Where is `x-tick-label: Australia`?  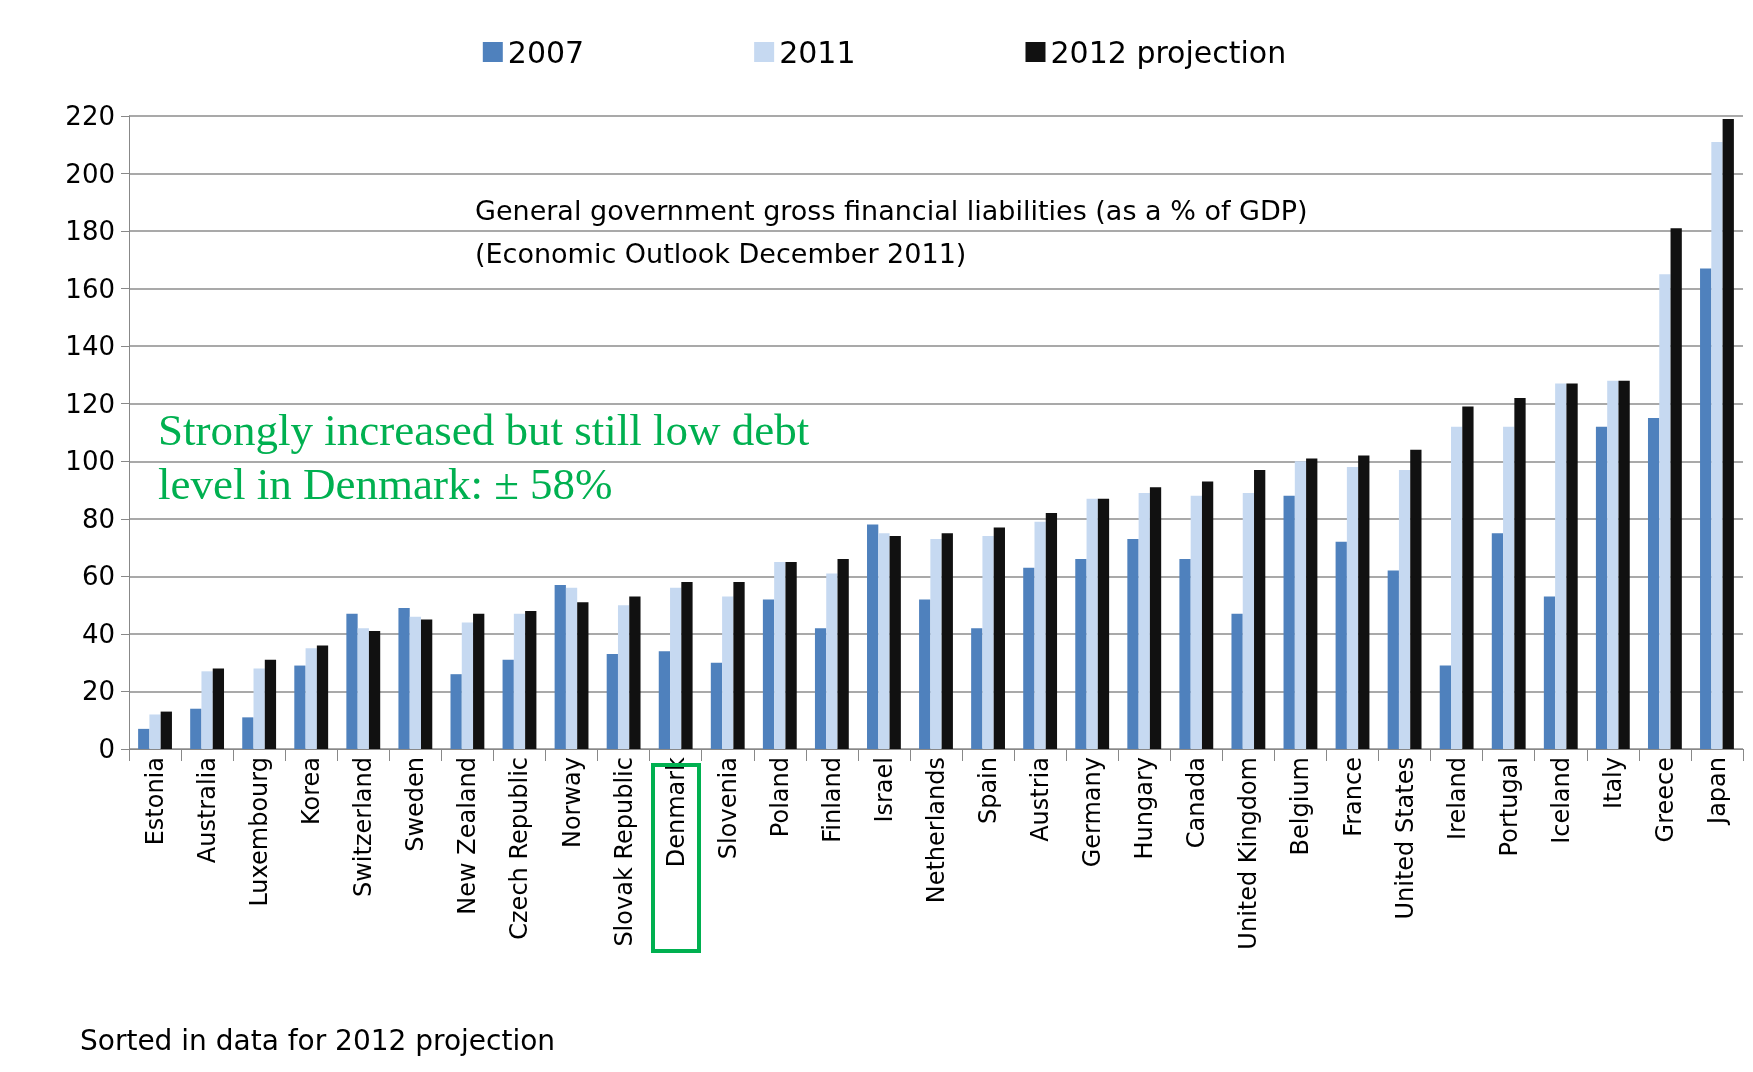 x-tick-label: Australia is located at coordinates (207, 810).